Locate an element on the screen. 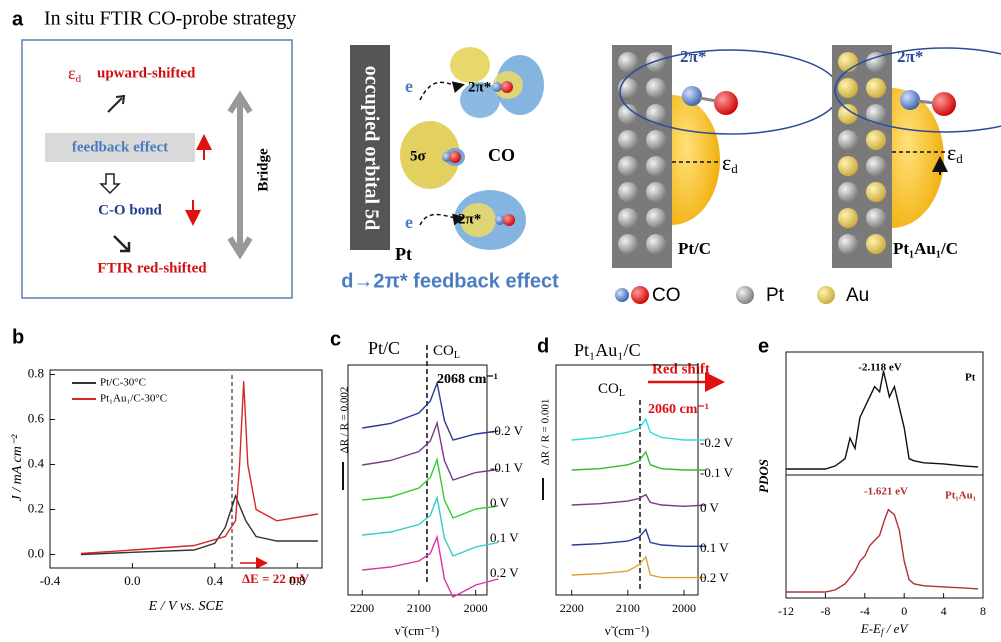 This screenshot has height=642, width=1001. scale-label: ΔR / R = 0.001 is located at coordinates (546, 432).